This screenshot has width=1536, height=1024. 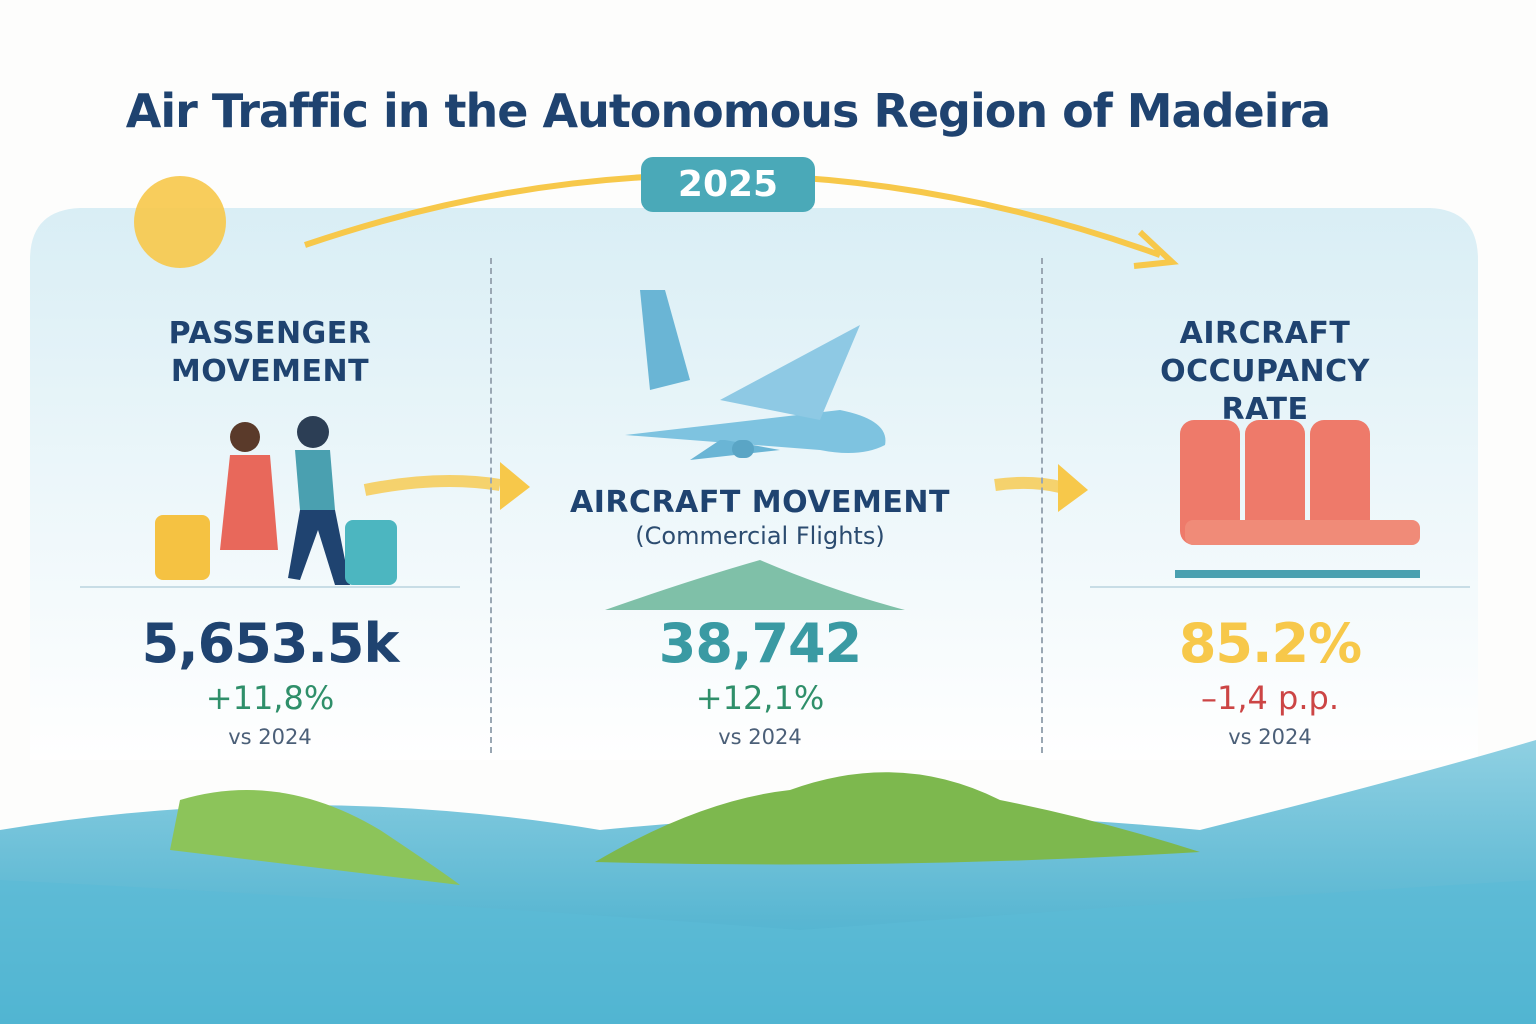 I want to click on metric-change: +12,1%, so click(x=760, y=698).